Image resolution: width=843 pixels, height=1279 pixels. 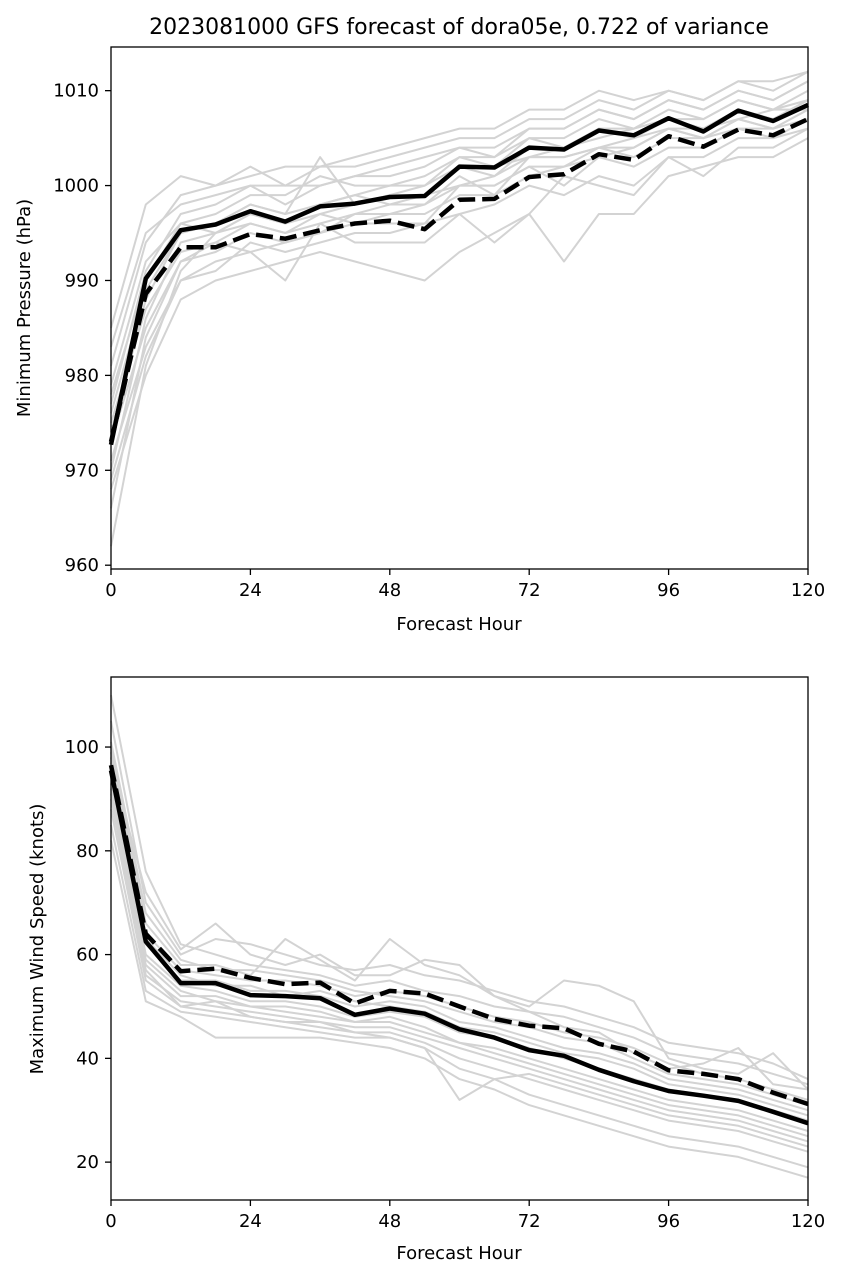 What do you see at coordinates (110, 1221) in the screenshot?
I see `wind-x-tick-label: 0` at bounding box center [110, 1221].